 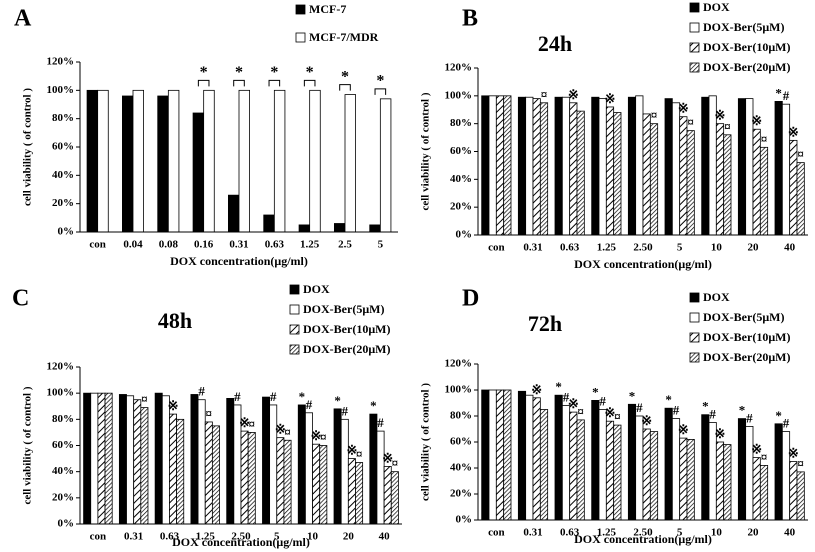 What do you see at coordinates (459, 95) in the screenshot?
I see `y-tick-label: 100%` at bounding box center [459, 95].